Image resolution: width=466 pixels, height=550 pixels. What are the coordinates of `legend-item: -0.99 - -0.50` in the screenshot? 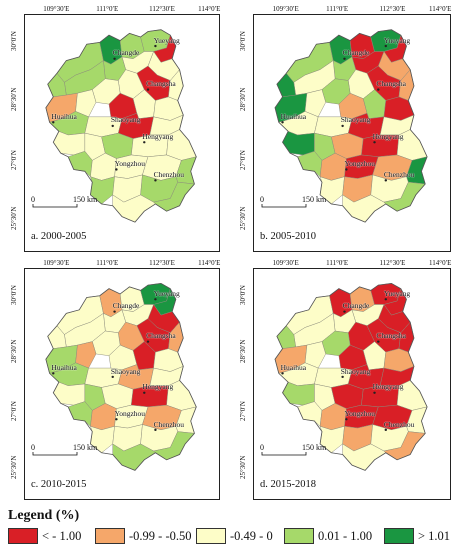 It's located at (143, 536).